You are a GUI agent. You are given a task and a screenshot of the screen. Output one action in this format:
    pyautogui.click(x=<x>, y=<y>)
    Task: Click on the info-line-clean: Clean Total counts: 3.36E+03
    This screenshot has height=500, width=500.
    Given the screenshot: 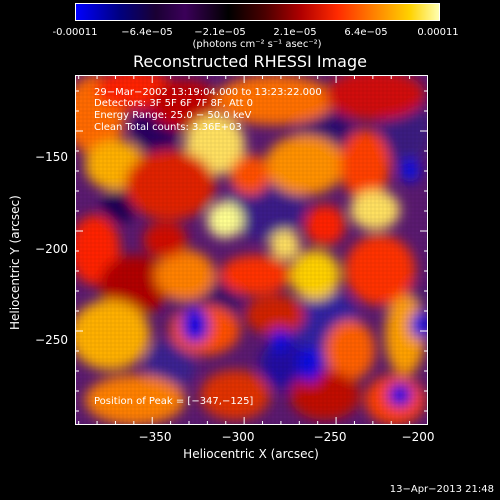 What is the action you would take?
    pyautogui.click(x=168, y=127)
    